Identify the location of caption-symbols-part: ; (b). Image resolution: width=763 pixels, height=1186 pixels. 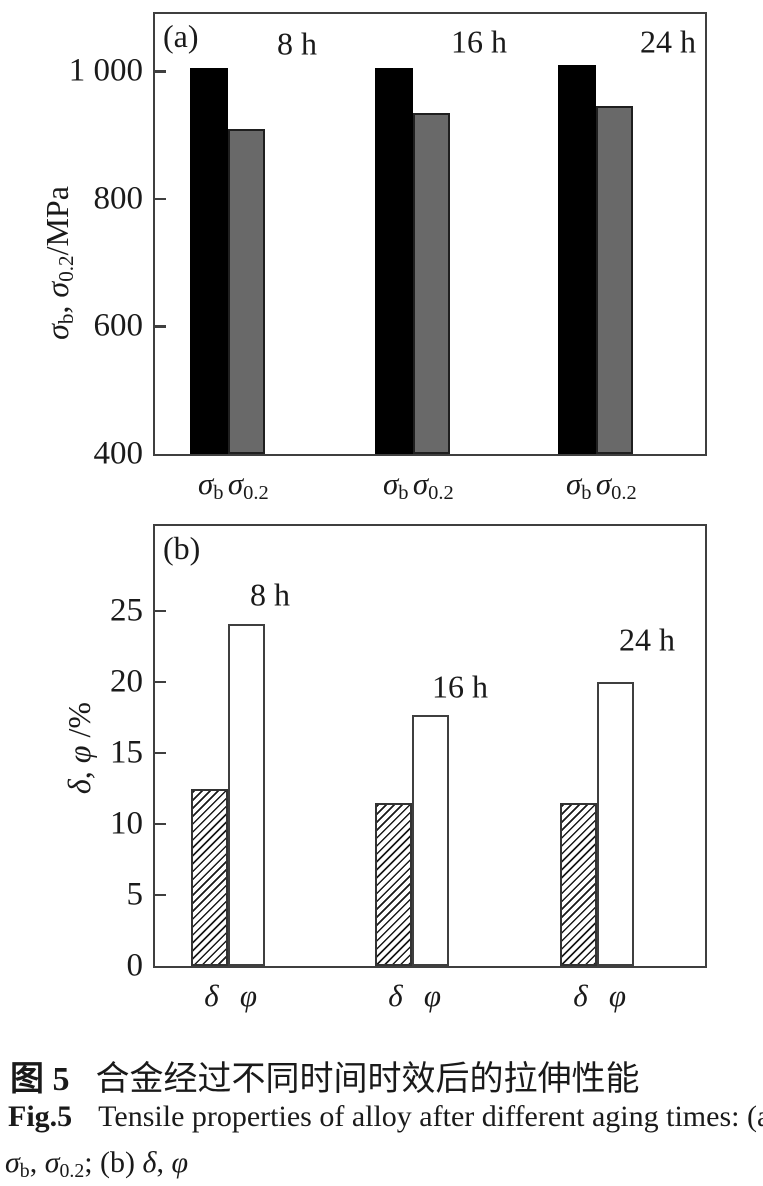
(113, 1162).